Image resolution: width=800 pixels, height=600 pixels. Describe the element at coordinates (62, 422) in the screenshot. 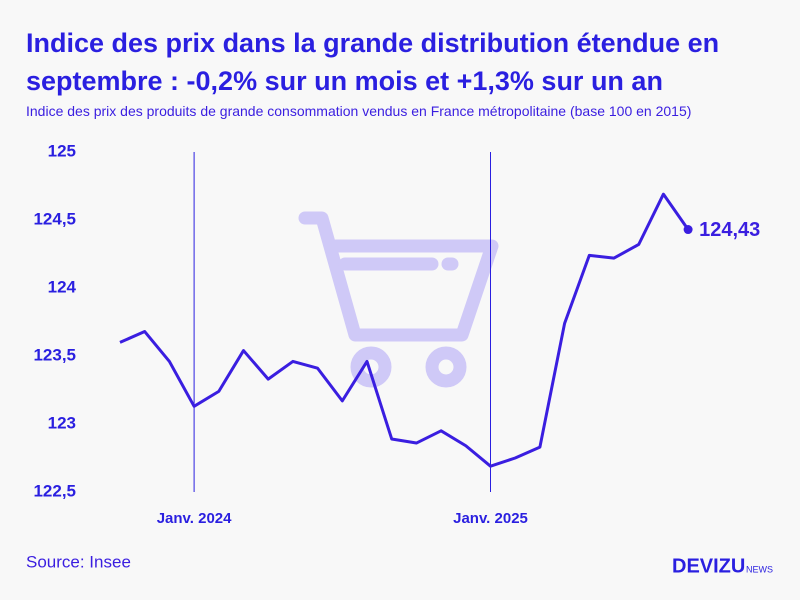

I see `y-tick-label: 123` at that location.